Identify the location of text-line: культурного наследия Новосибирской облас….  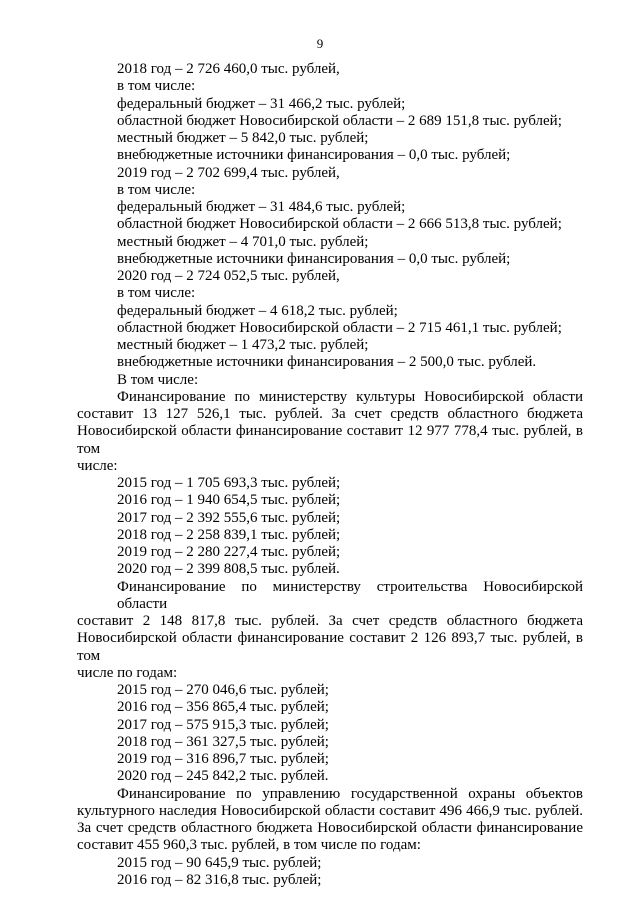
(330, 810).